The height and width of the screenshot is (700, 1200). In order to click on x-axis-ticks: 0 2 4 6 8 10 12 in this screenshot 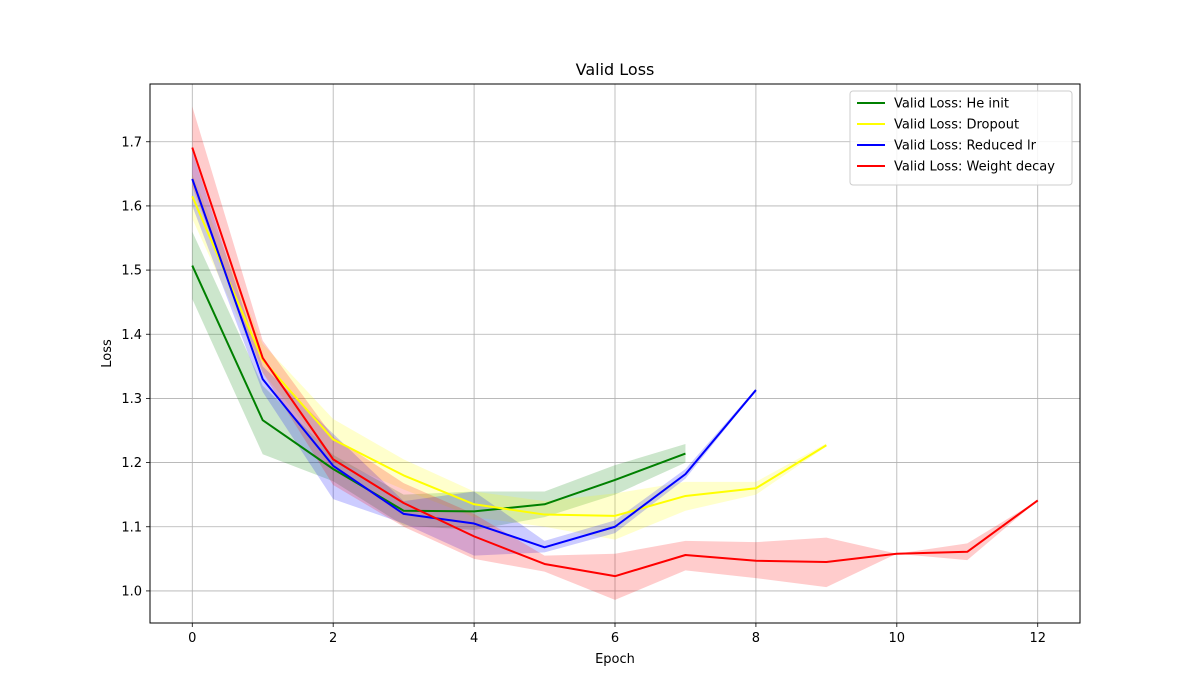, I will do `click(617, 634)`.